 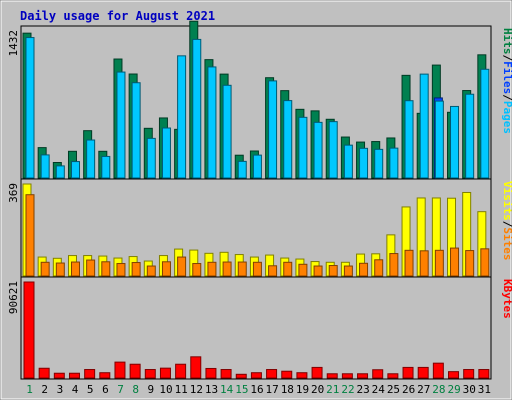 I want to click on legend-entry: KBytes, so click(x=506, y=299).